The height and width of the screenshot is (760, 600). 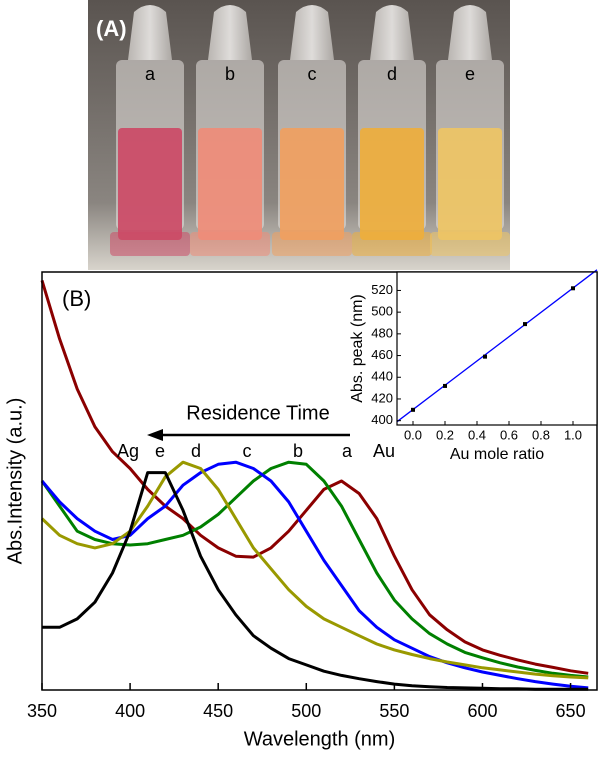 I want to click on x-tick-label: 450, so click(x=218, y=711).